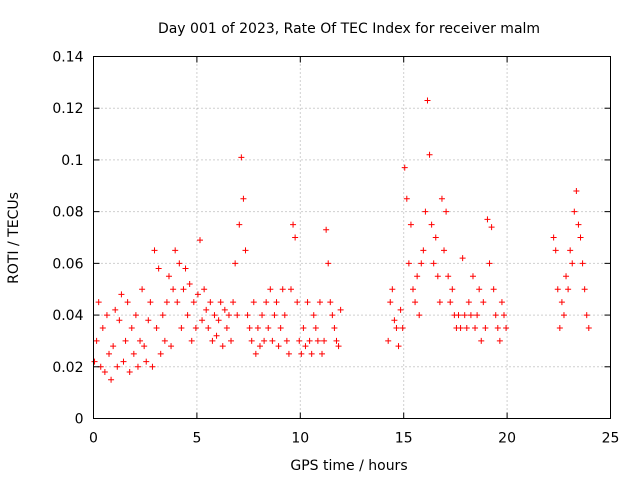 The image size is (640, 480). Describe the element at coordinates (67, 109) in the screenshot. I see `y-tick-label: 0.12` at that location.